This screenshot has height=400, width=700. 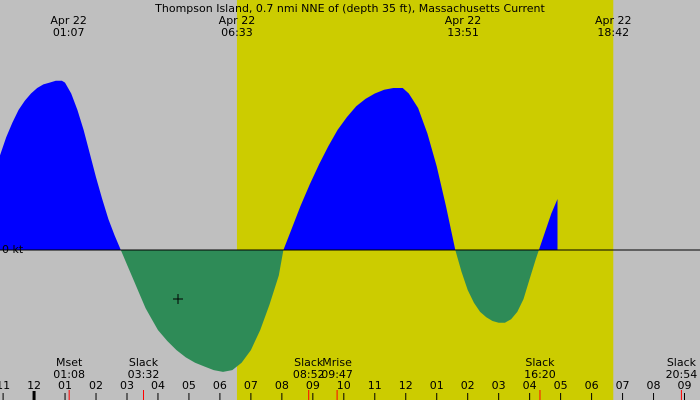 What do you see at coordinates (69, 374) in the screenshot?
I see `bottom-event-time: 01:08` at bounding box center [69, 374].